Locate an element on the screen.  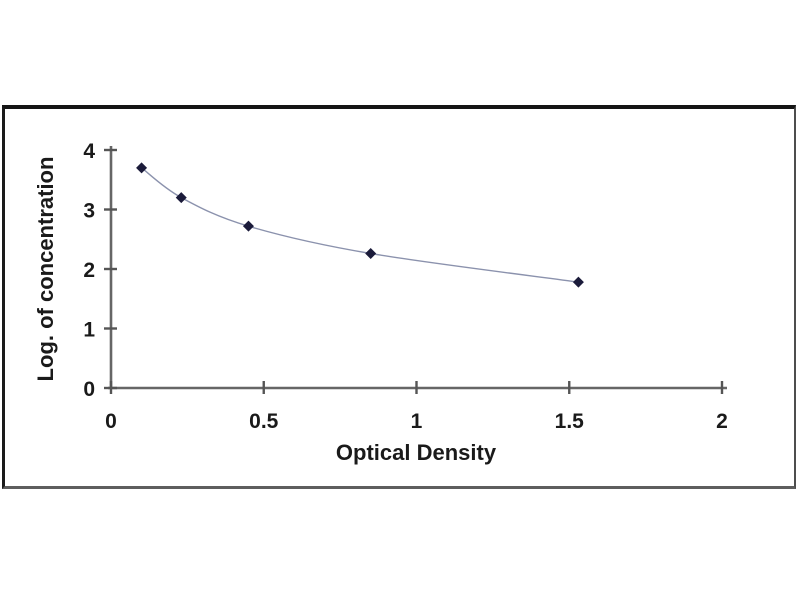
series-layer is located at coordinates (360, 225).